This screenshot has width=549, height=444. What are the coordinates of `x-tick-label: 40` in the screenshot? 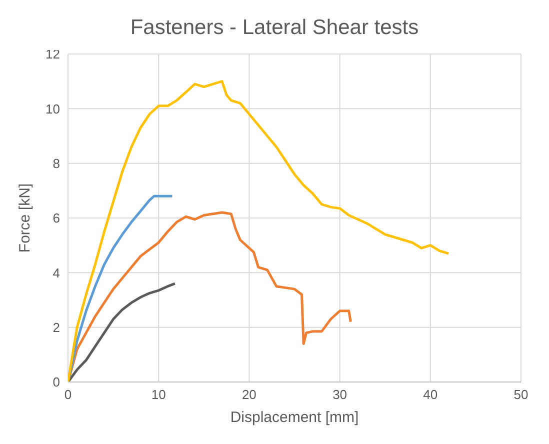 It's located at (430, 394).